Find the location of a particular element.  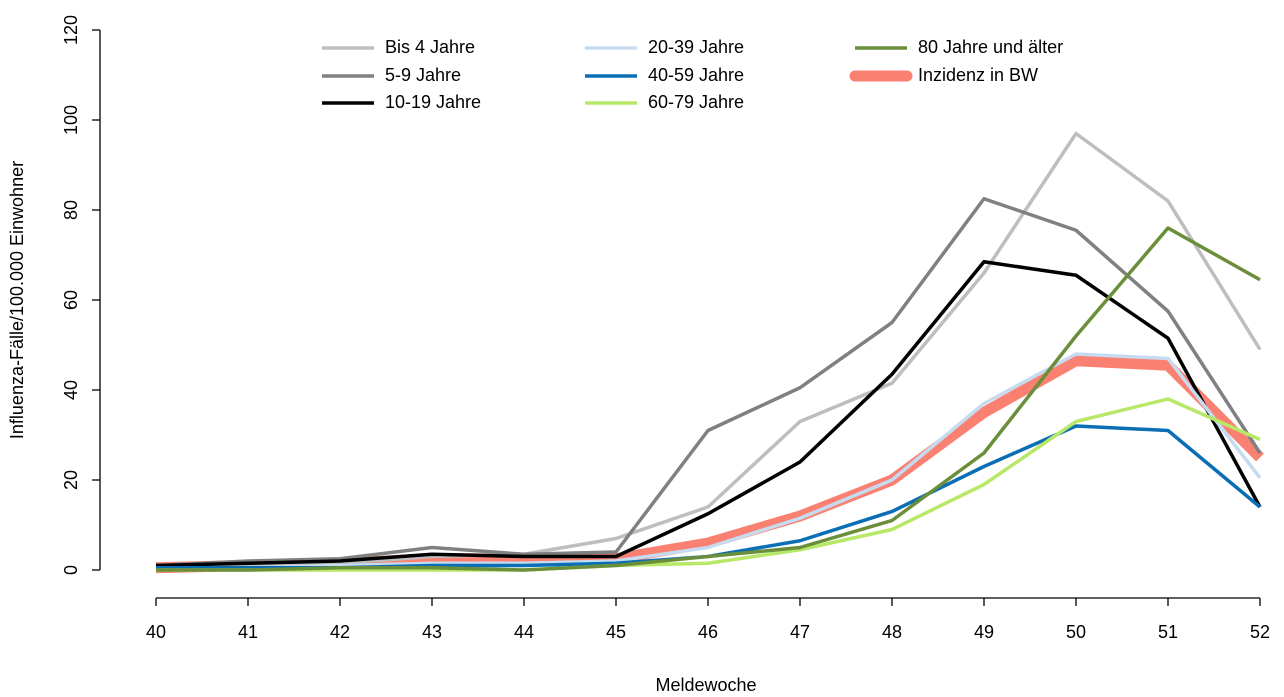

legend-label: 10-19 Jahre is located at coordinates (433, 102).